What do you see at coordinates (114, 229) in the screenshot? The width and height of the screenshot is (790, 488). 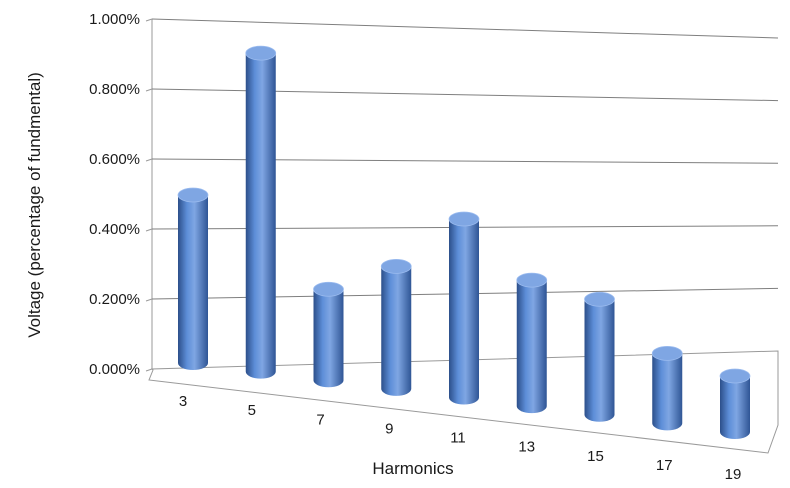 I see `y-tick-label: 0.400%` at bounding box center [114, 229].